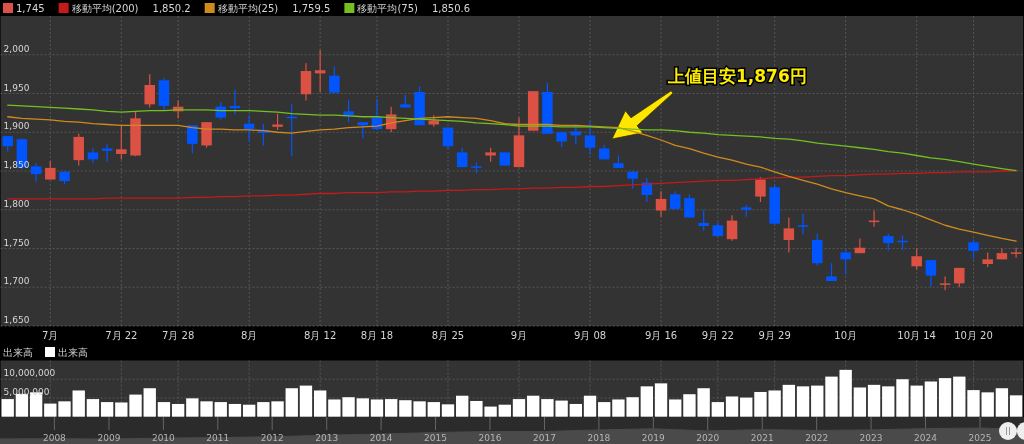  I want to click on x-tick-label: 2020, so click(708, 438).